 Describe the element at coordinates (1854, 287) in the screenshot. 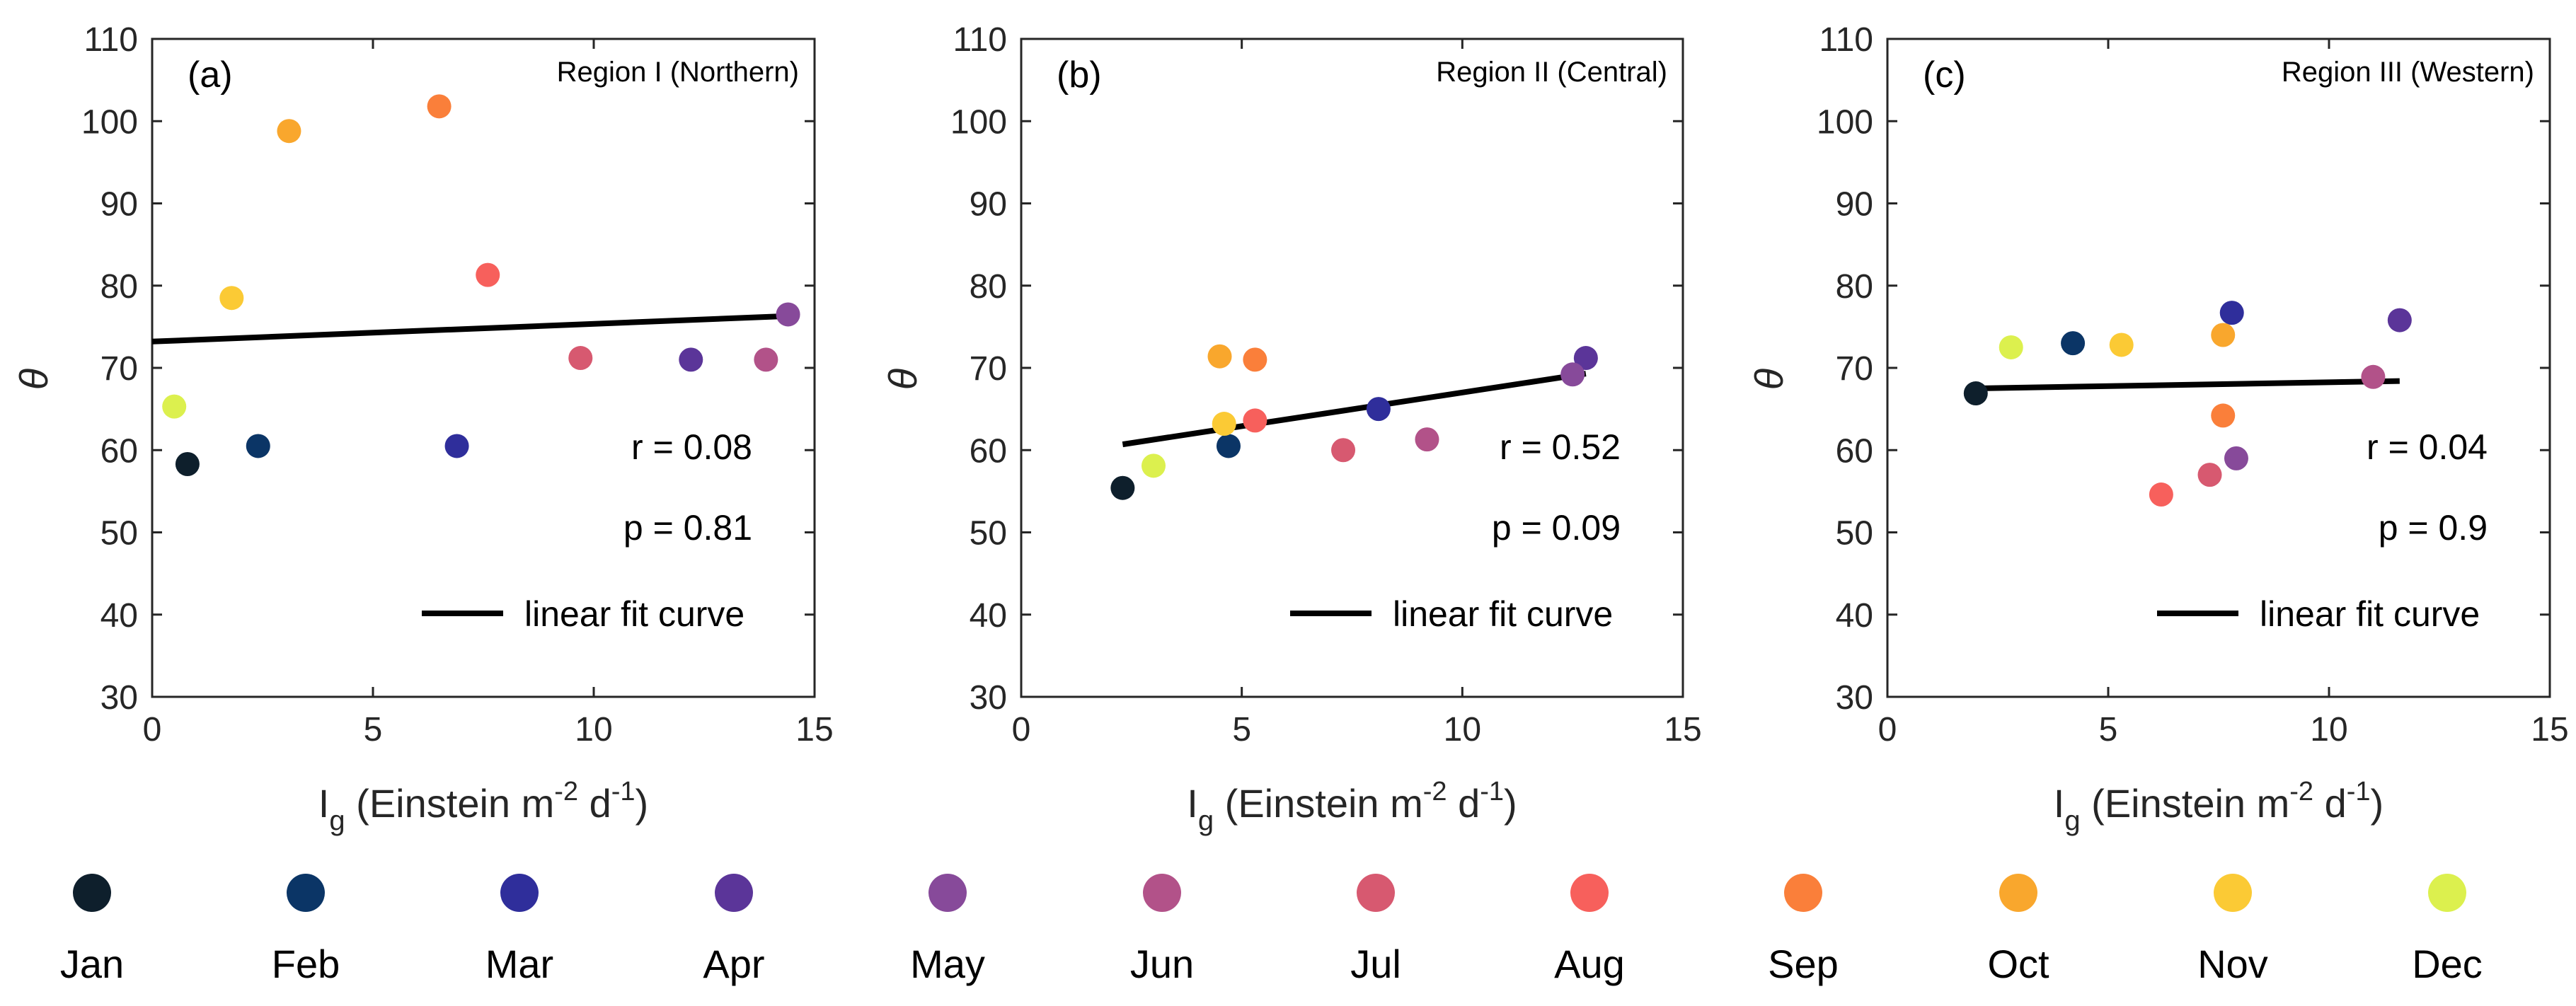

I see `y-tick-label: 80` at that location.